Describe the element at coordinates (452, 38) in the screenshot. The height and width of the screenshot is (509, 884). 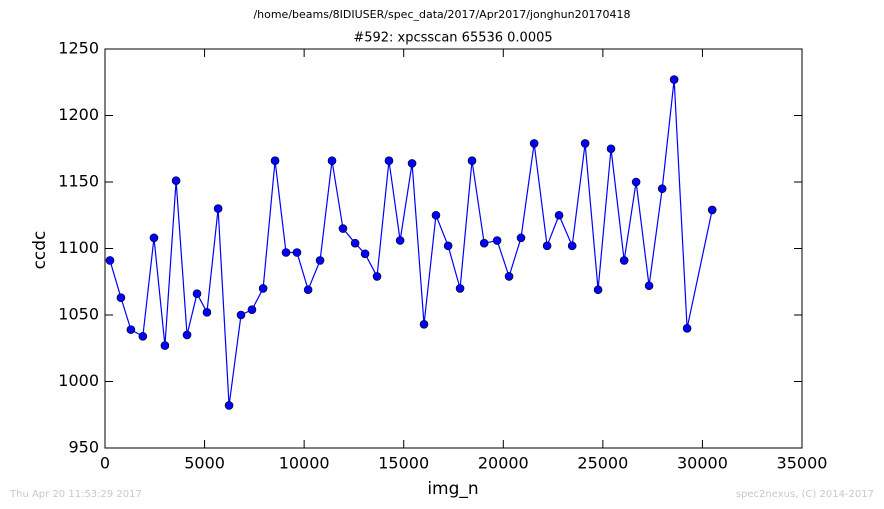
I see `chart-title: #592: xpcsscan 65536 0.0005` at that location.